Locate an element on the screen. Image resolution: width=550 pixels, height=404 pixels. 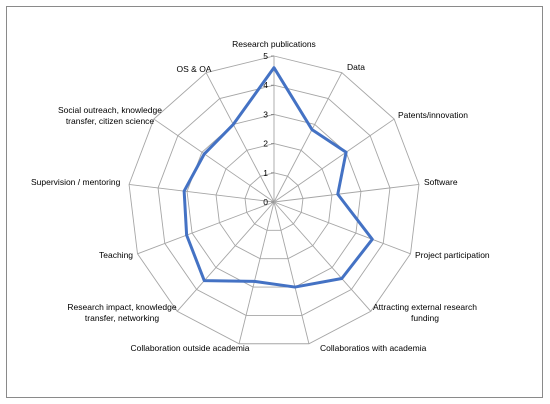
category-label-11: Supervision / mentoring is located at coordinates (76, 182).